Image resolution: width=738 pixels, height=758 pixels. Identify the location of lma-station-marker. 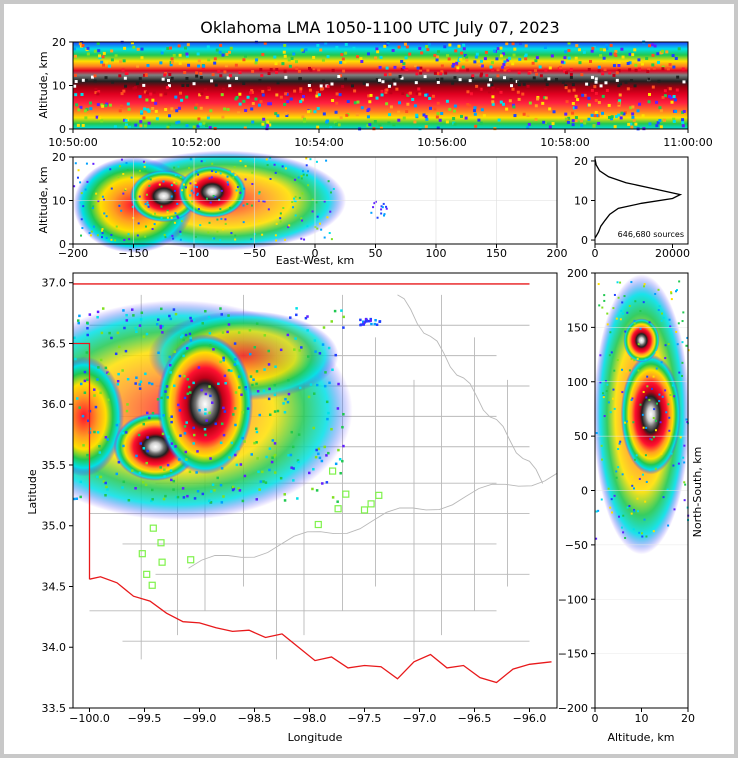
(152, 585).